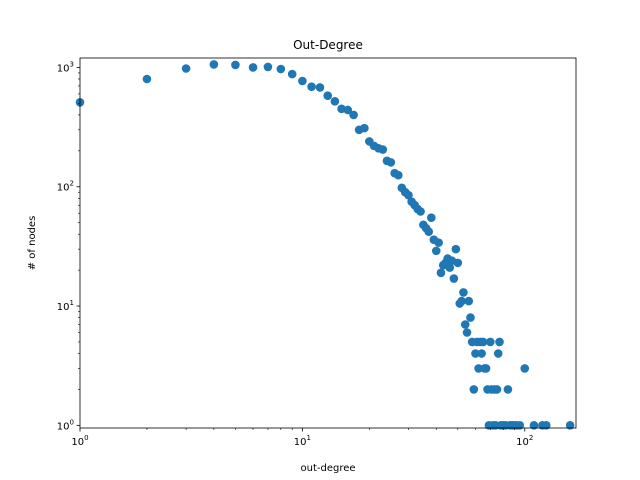 The image size is (640, 480). I want to click on y-ticks: 10⁰ 10¹ 10² 10³, so click(68, 246).